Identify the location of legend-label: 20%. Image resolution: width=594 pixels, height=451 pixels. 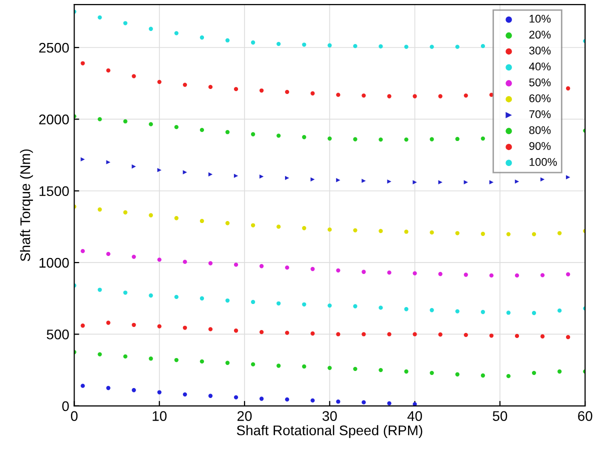
(540, 34).